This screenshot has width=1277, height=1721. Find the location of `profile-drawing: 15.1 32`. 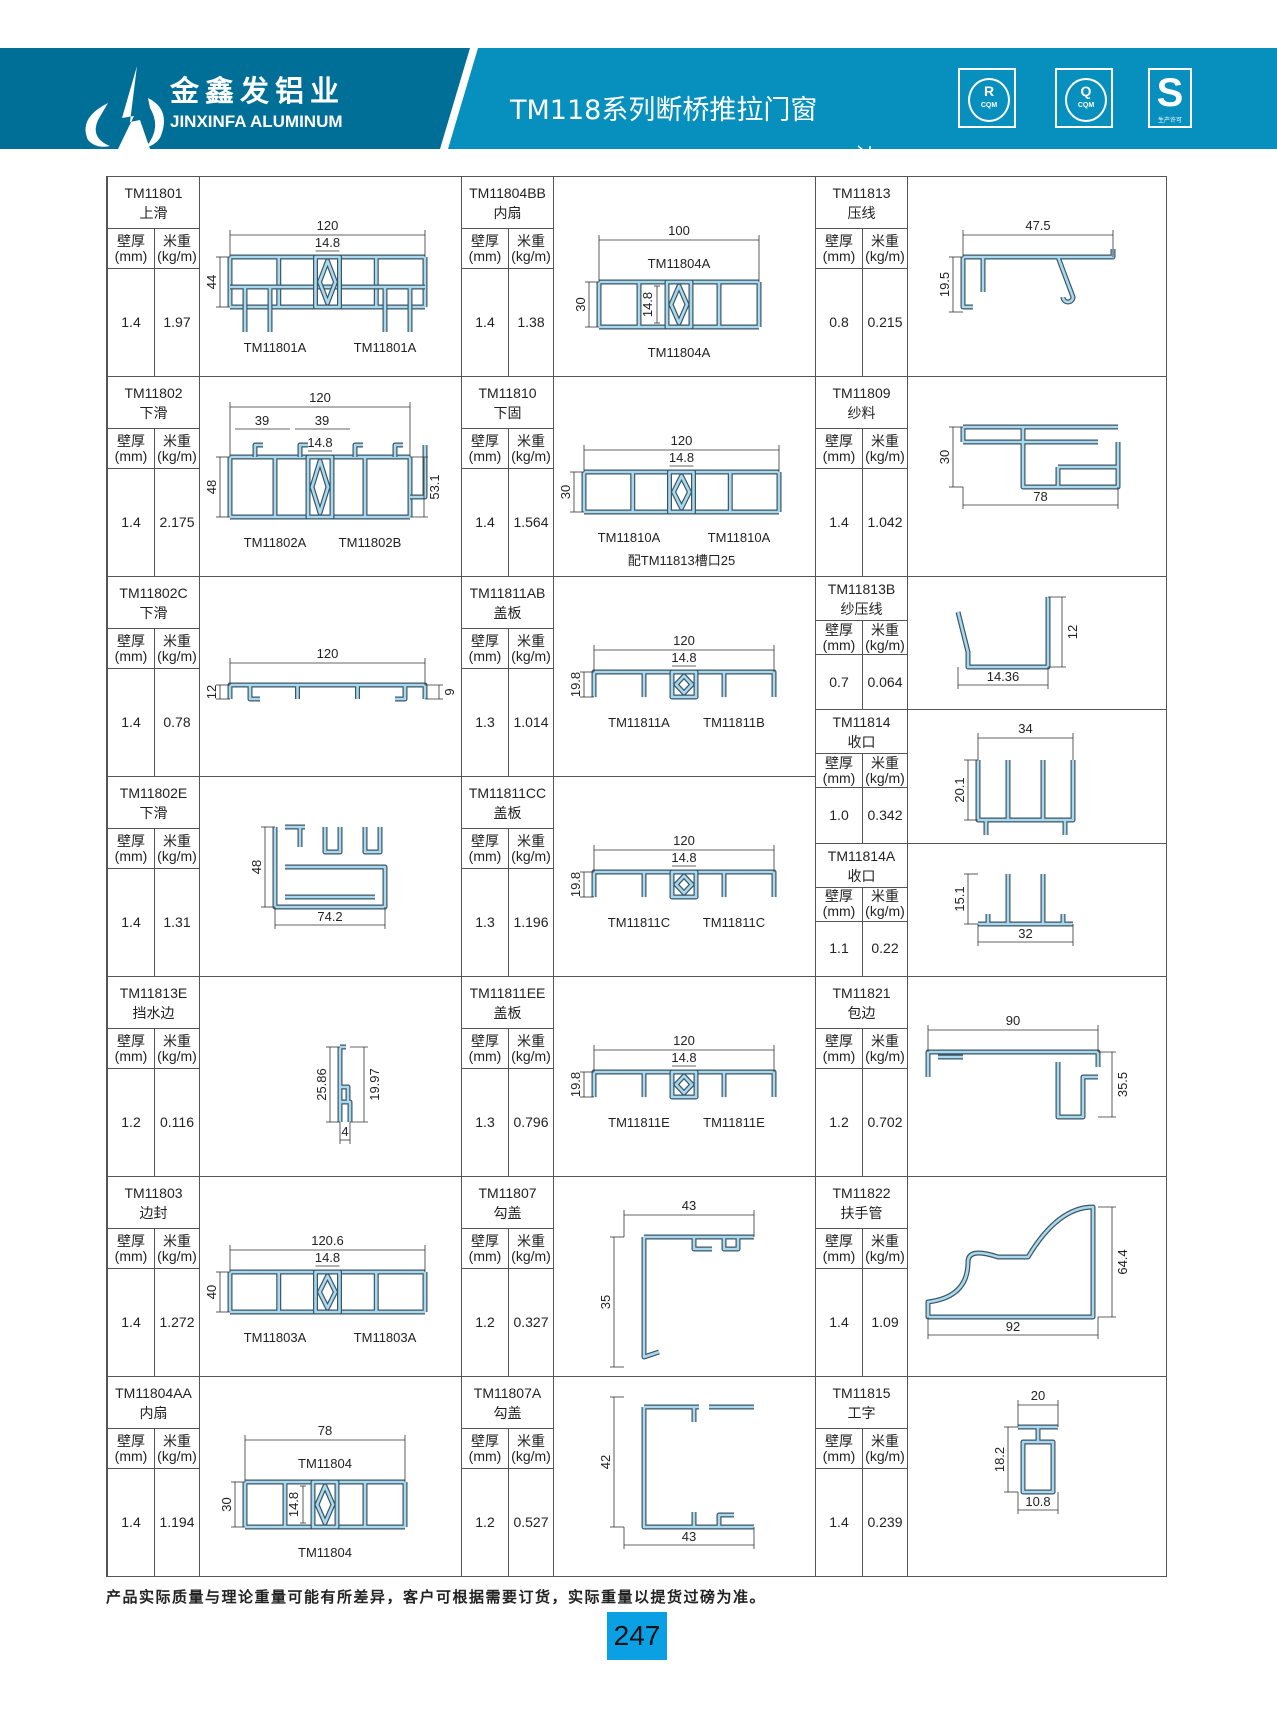

profile-drawing: 15.1 32 is located at coordinates (1037, 910).